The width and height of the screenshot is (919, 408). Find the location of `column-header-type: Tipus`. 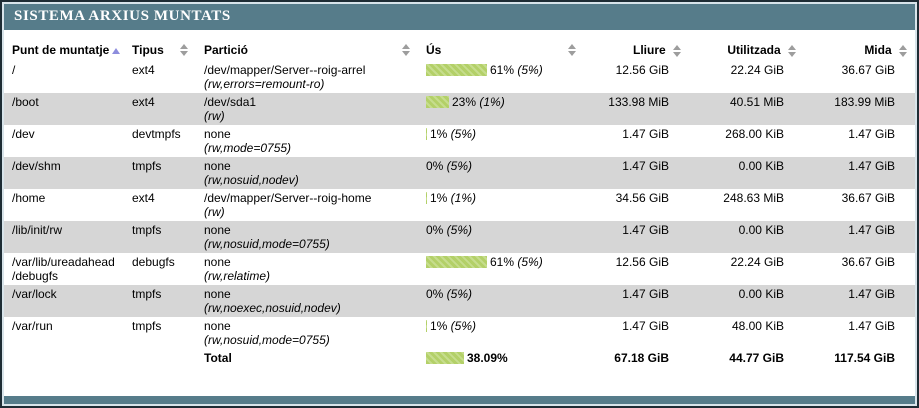

column-header-type: Tipus is located at coordinates (160, 49).